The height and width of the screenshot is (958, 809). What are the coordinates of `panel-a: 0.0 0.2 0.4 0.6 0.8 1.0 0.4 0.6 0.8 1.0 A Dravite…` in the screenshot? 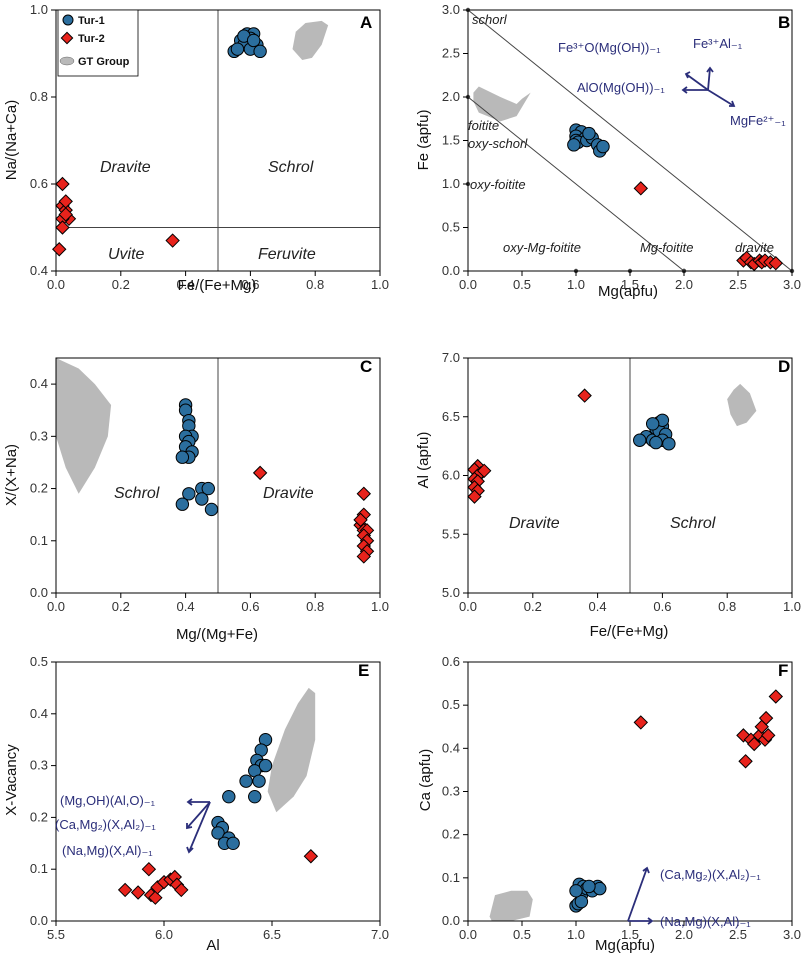 It's located at (196, 148).